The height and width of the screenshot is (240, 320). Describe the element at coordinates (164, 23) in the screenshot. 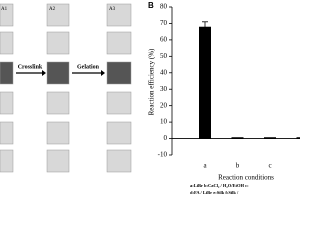

I see `y-tick-label: 70` at that location.